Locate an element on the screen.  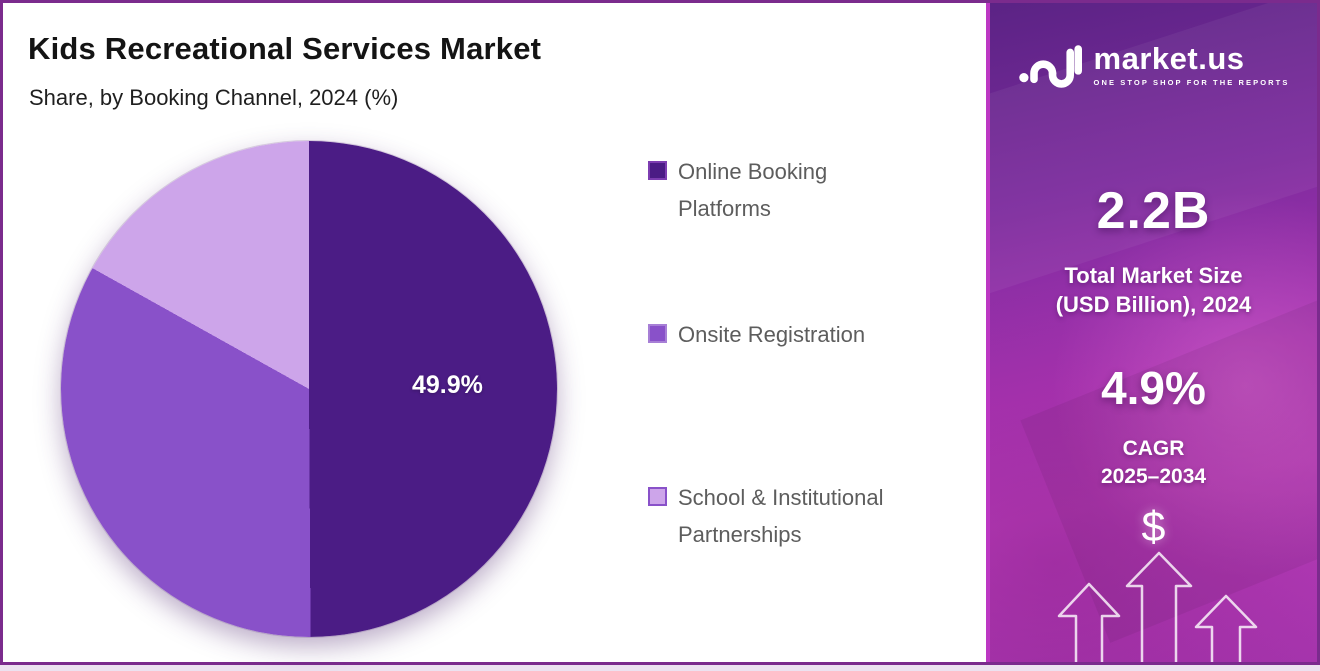
pie-slice-value-label: 49.9% is located at coordinates (447, 385).